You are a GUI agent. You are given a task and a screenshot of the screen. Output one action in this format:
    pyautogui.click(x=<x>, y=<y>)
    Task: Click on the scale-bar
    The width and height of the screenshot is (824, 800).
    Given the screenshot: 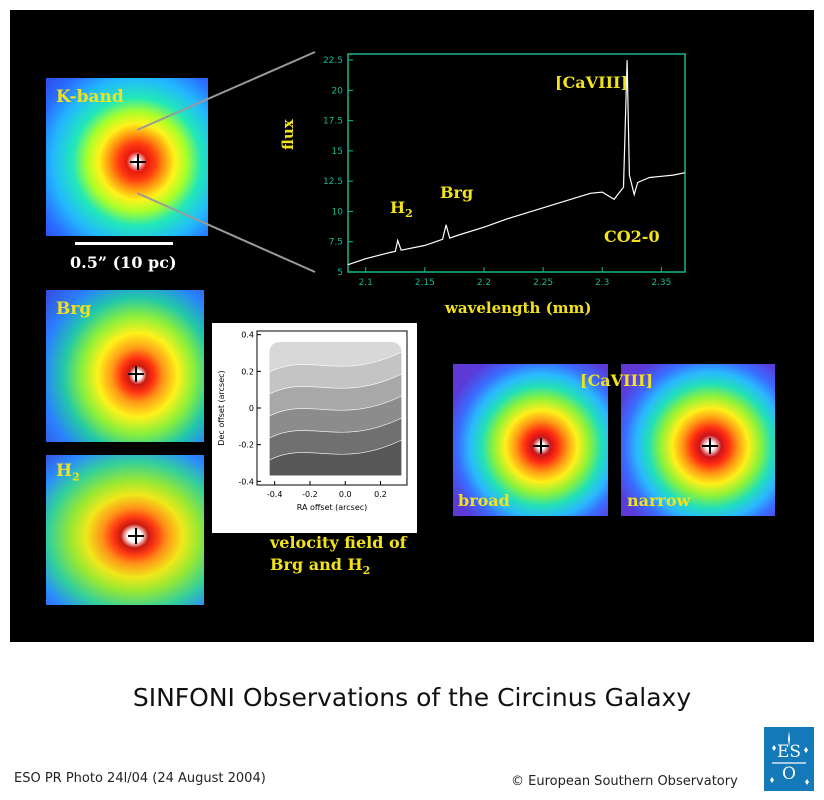 What is the action you would take?
    pyautogui.click(x=124, y=243)
    